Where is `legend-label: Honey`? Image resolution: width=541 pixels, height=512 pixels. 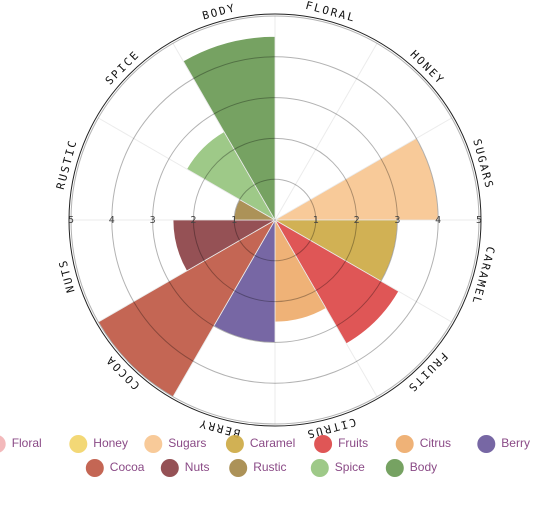
legend-label: Honey is located at coordinates (110, 443).